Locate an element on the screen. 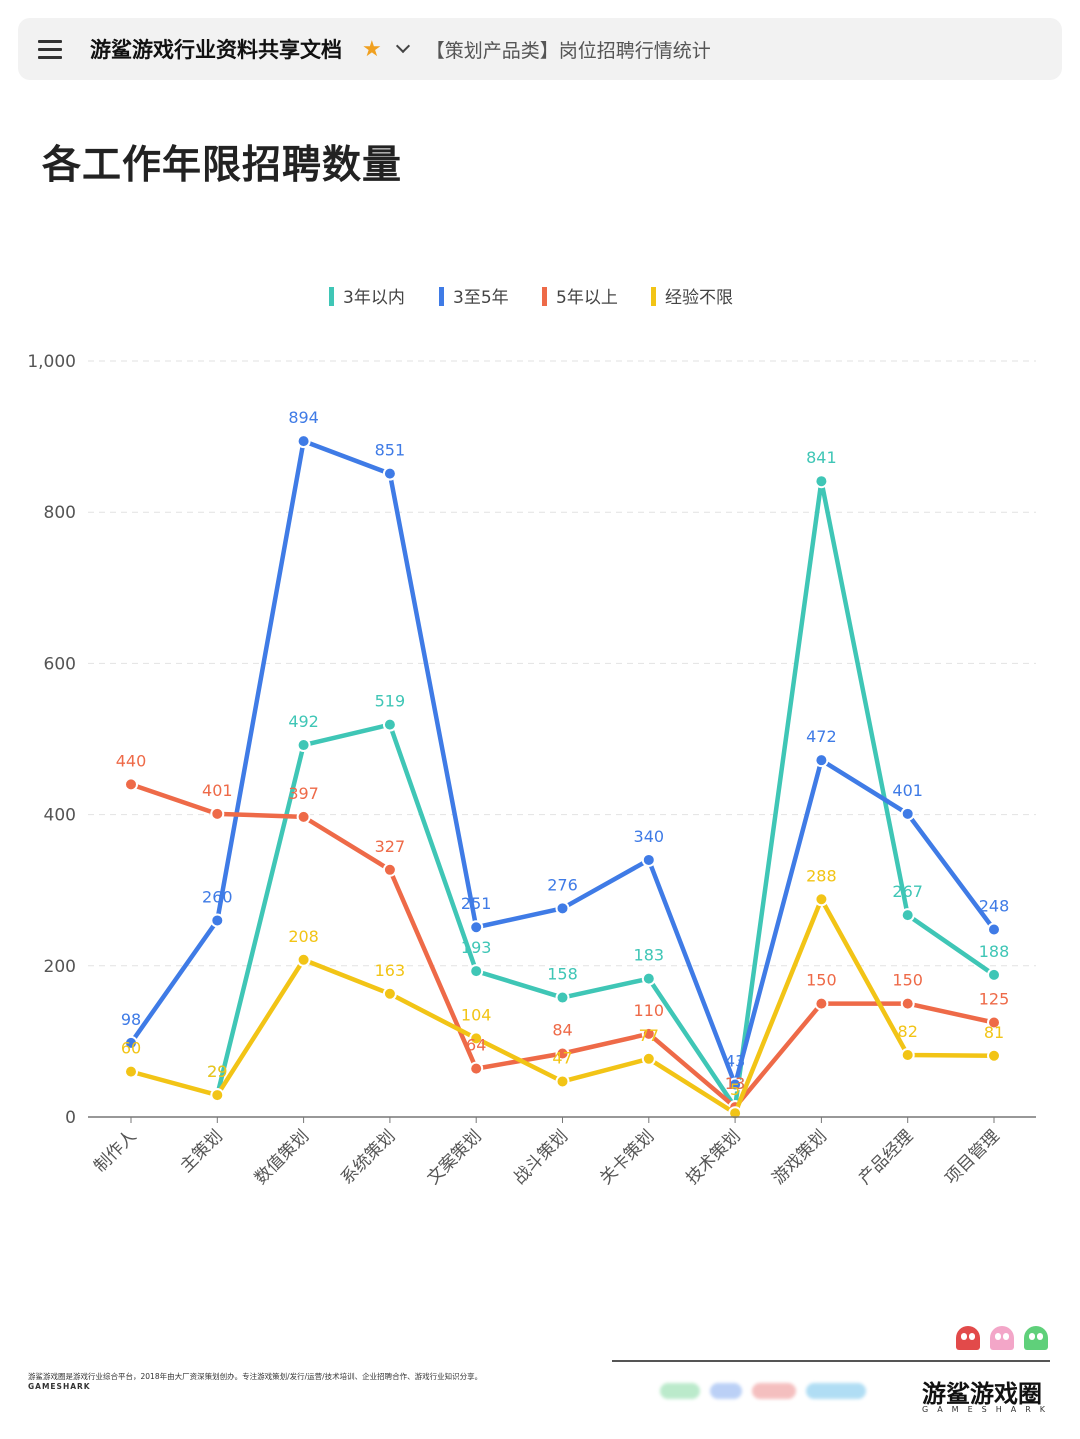  x-tick-label: 技术策划 is located at coordinates (713, 1157).